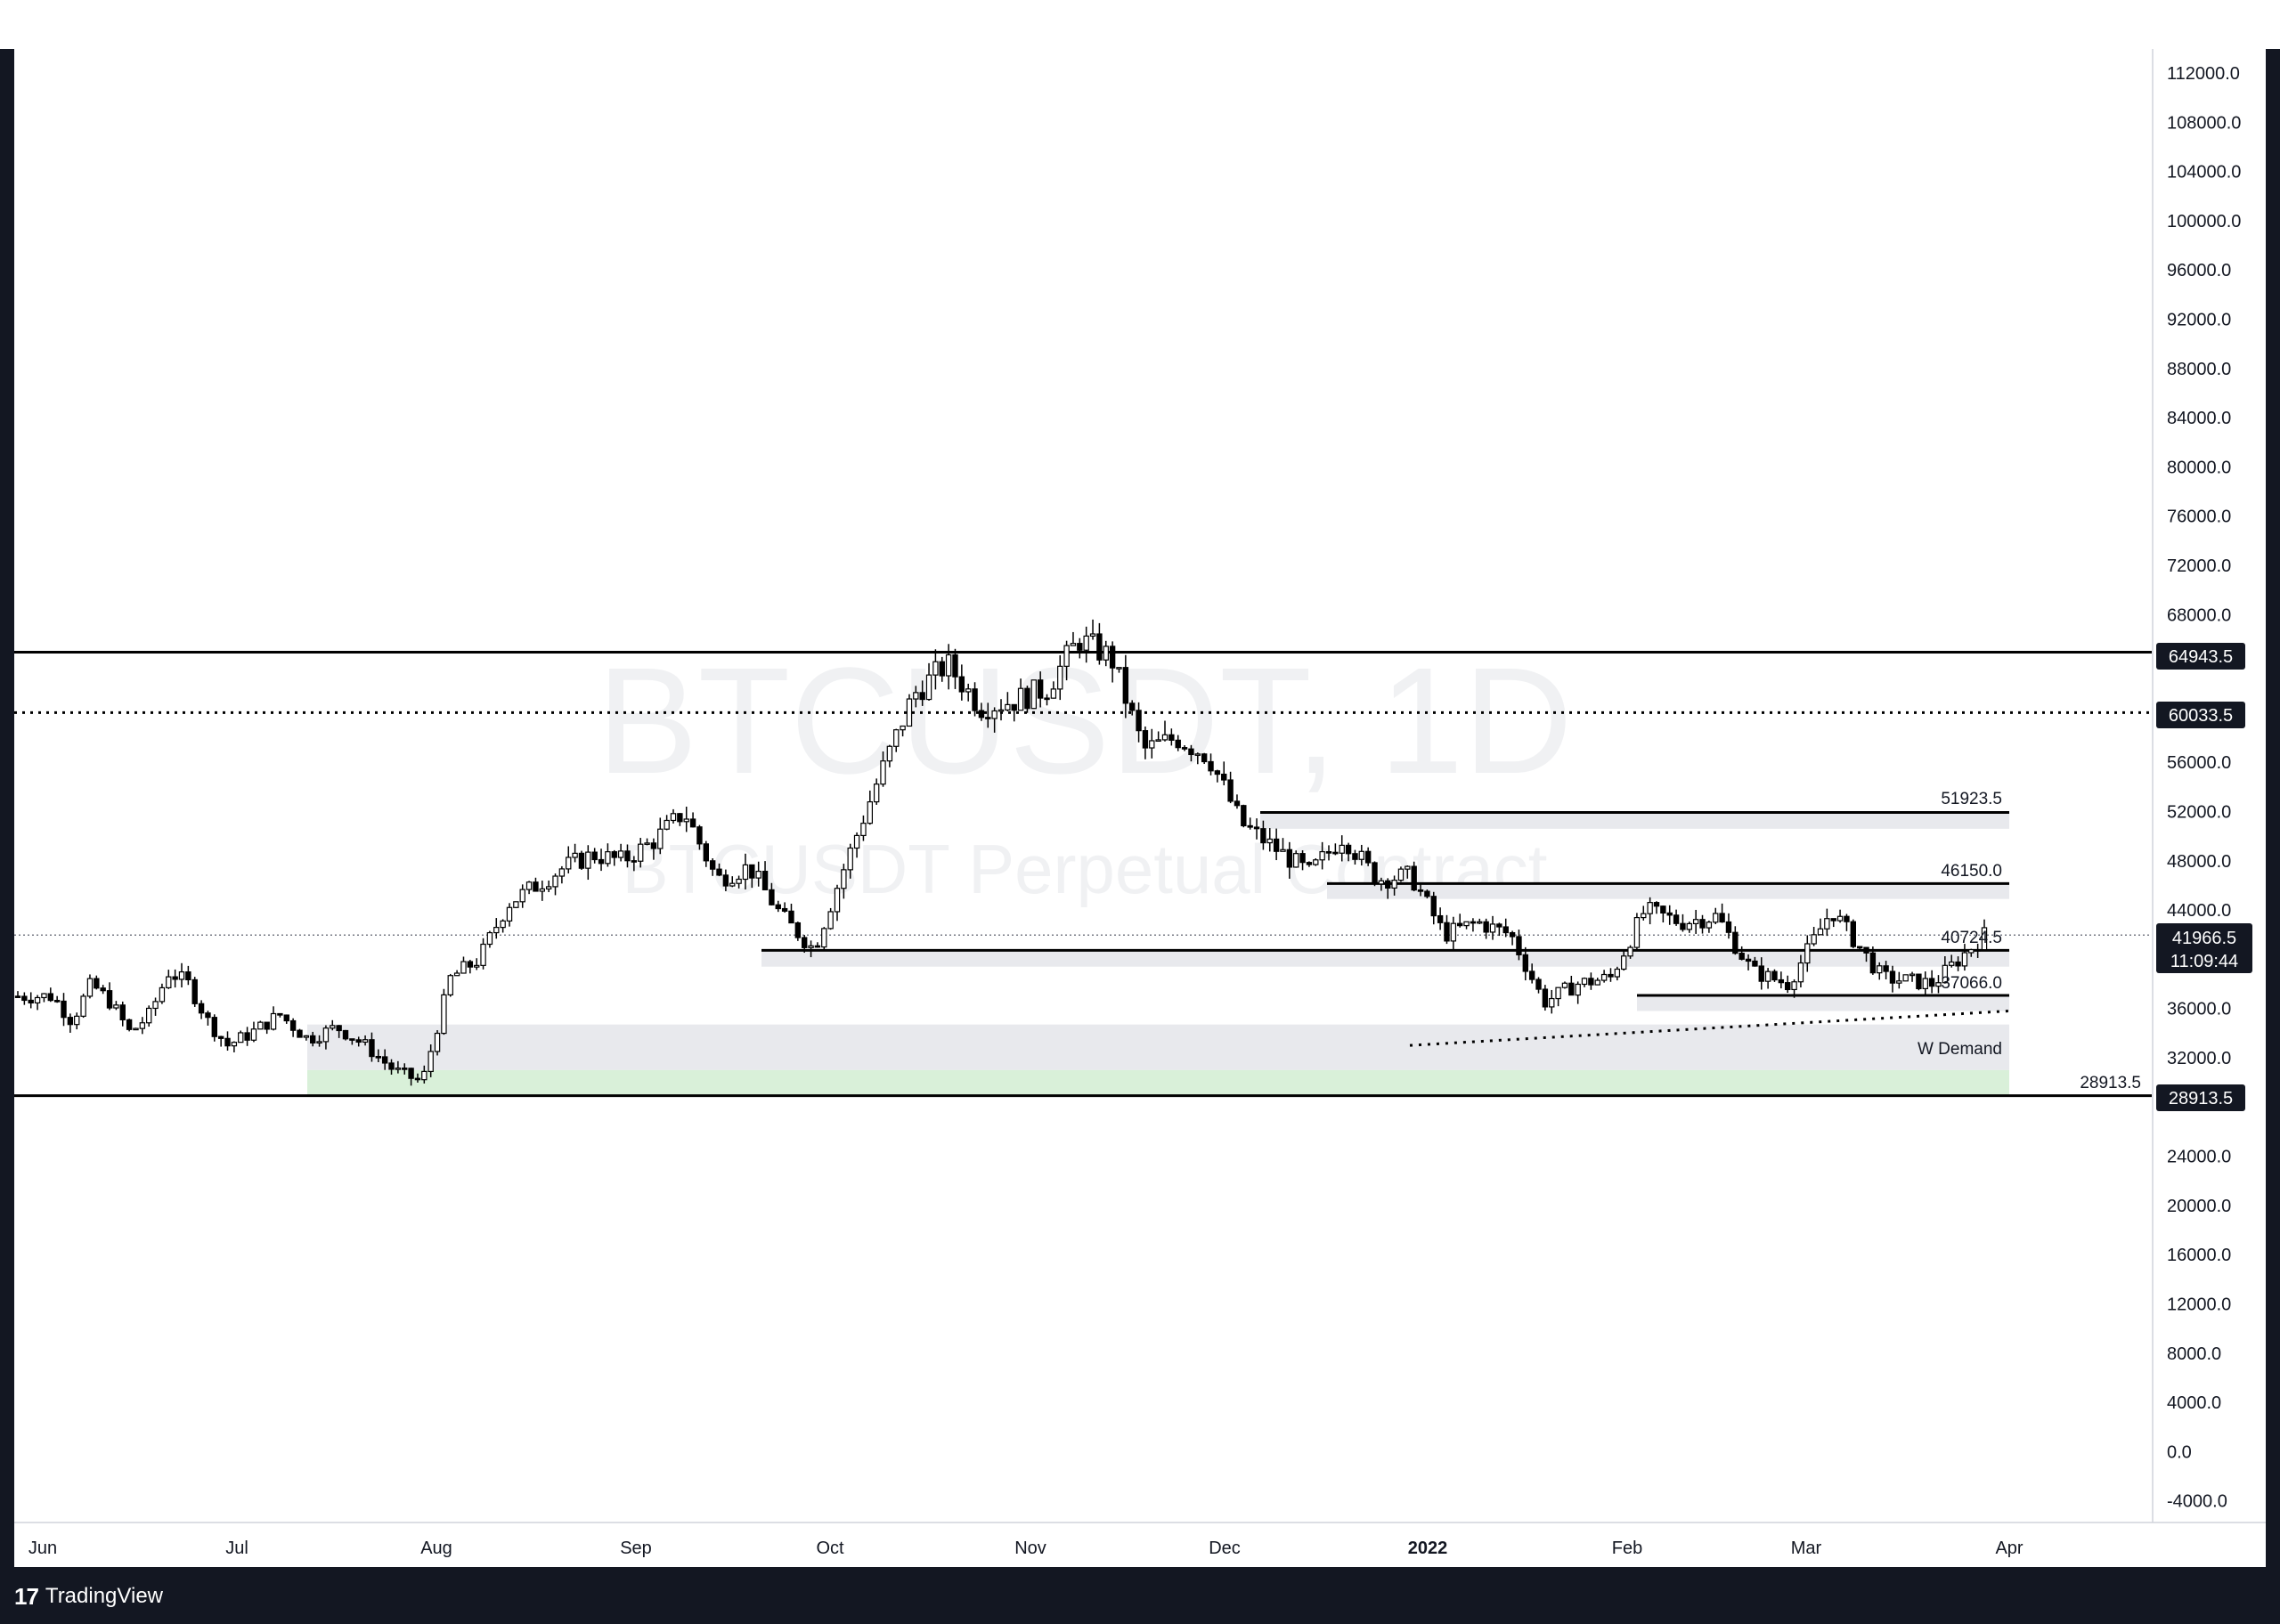 This screenshot has width=2280, height=1624. Describe the element at coordinates (2199, 1058) in the screenshot. I see `price-tick: 32000.0` at that location.